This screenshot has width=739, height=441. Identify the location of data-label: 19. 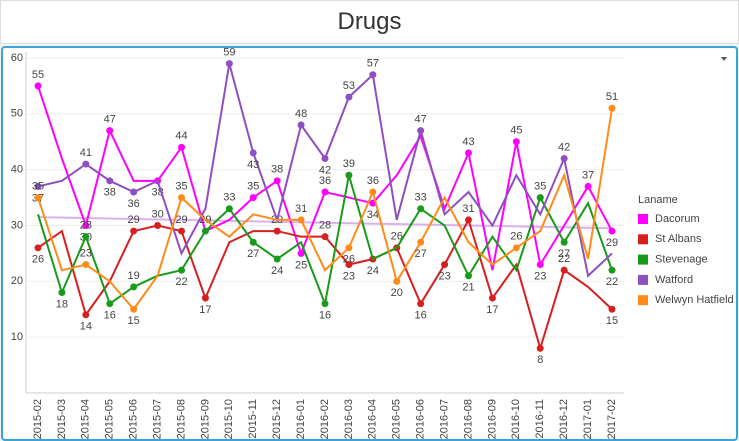
(134, 276).